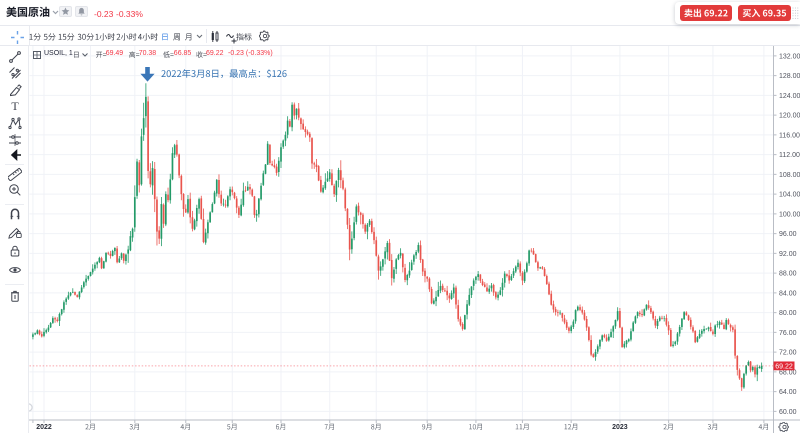 The width and height of the screenshot is (800, 433). I want to click on svg-text: 2023, so click(620, 427).